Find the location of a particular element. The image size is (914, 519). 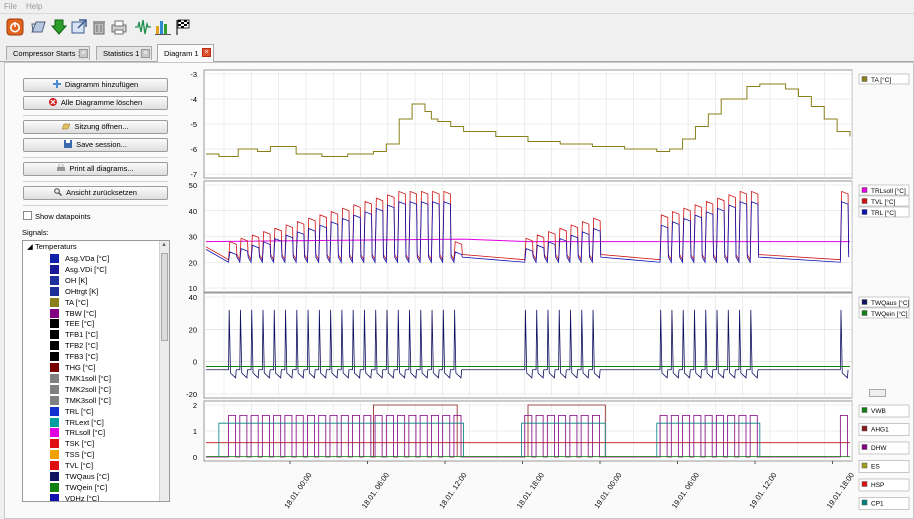

menu-file: File is located at coordinates (10, 6).